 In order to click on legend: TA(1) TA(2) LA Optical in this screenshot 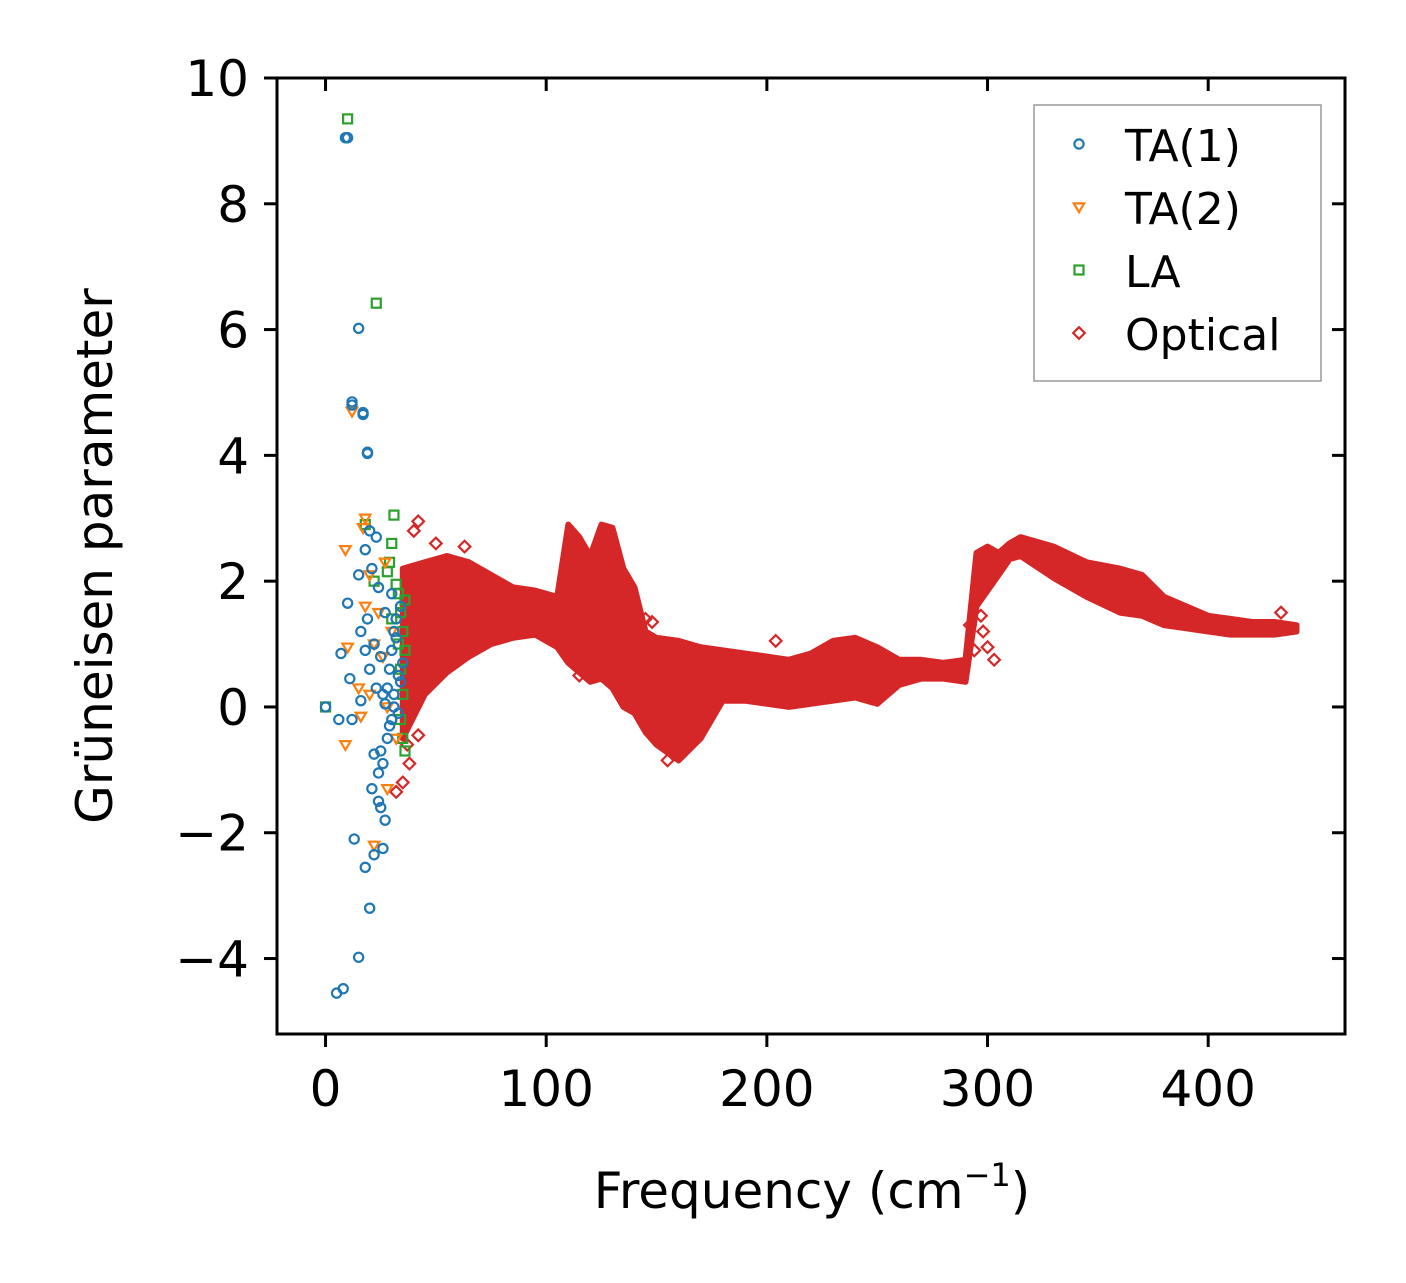, I will do `click(1177, 243)`.